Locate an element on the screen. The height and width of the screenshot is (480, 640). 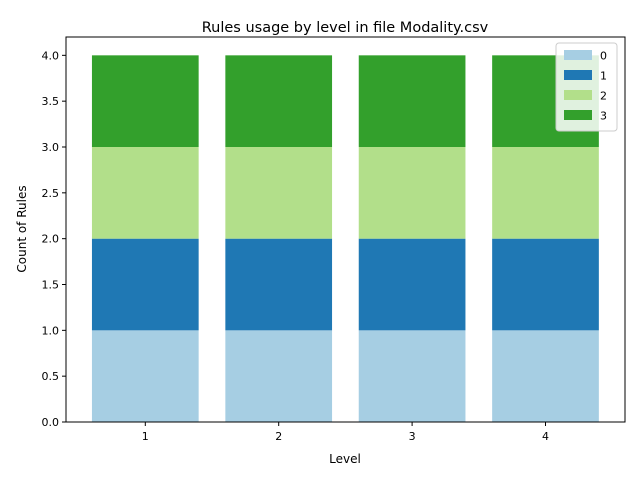
x-axis-label: Level is located at coordinates (345, 459).